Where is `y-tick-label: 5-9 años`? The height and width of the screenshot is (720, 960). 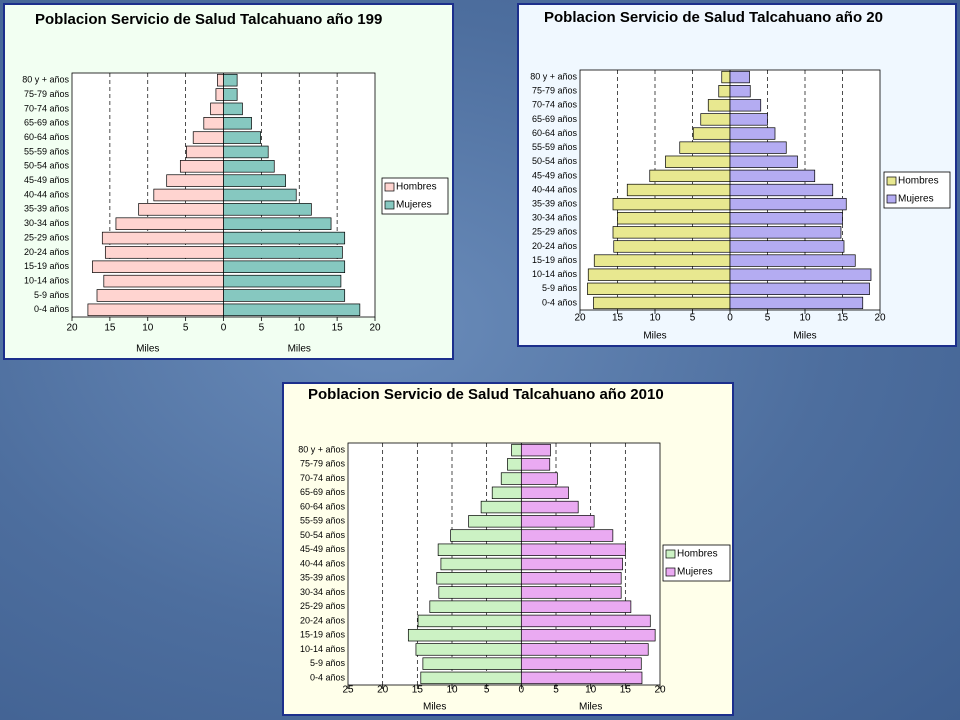
y-tick-label: 5-9 años is located at coordinates (328, 663).